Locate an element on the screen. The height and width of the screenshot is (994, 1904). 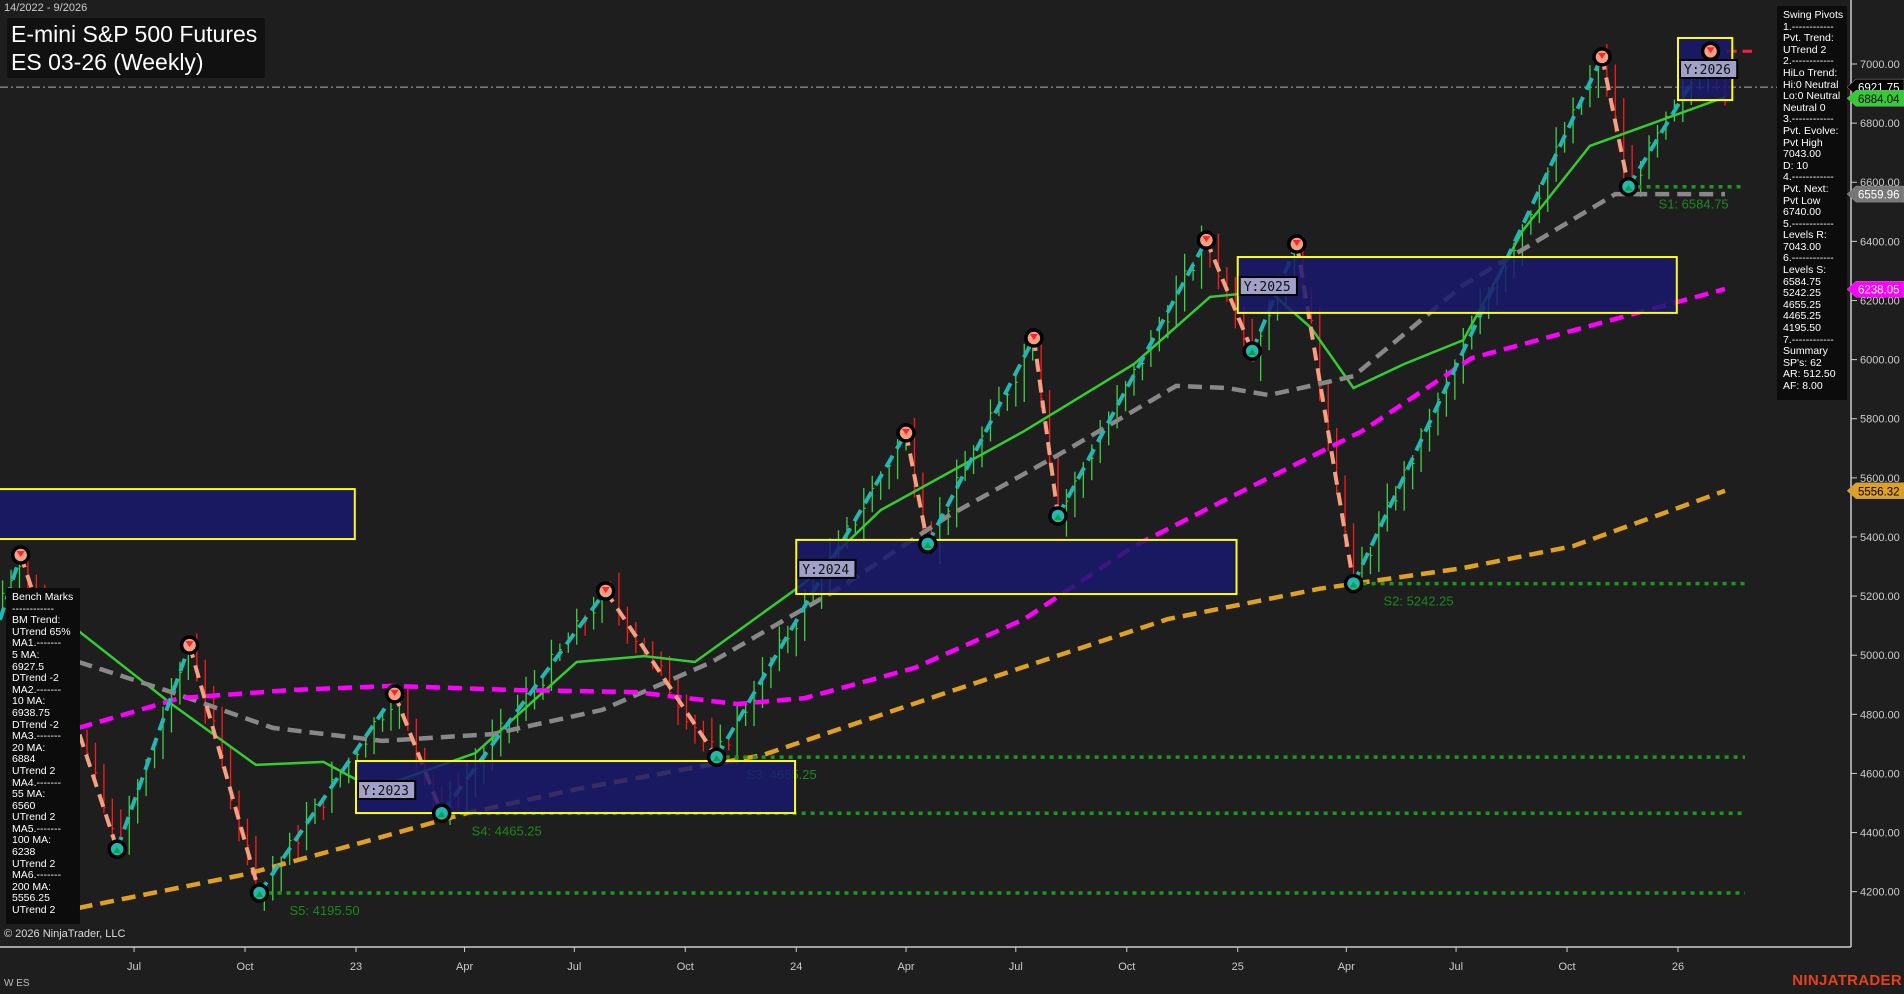
price-tag-bg is located at coordinates (1875, 289).